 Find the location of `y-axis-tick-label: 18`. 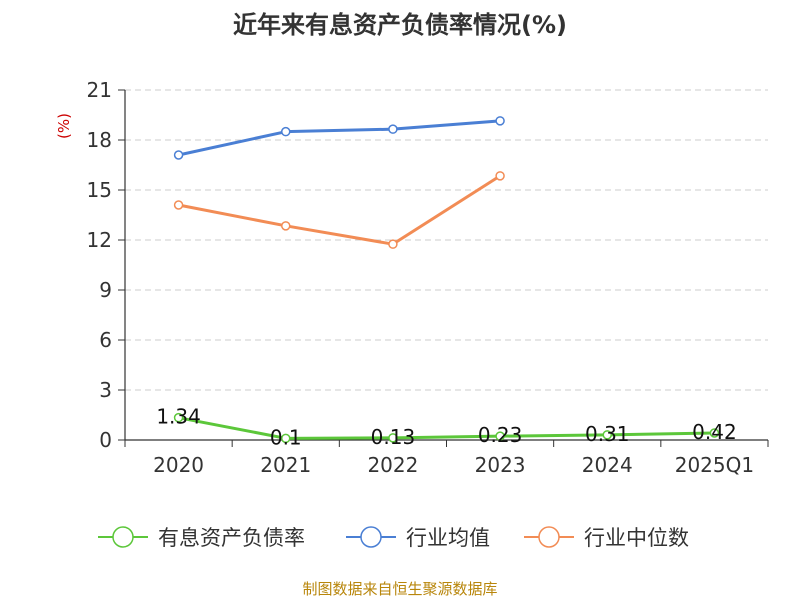

y-axis-tick-label: 18 is located at coordinates (99, 140).